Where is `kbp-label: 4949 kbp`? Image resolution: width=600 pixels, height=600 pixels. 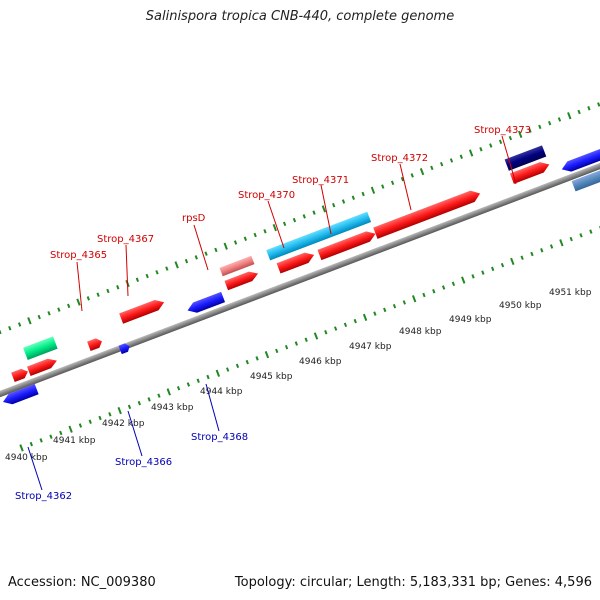 kbp-label: 4949 kbp is located at coordinates (470, 320).